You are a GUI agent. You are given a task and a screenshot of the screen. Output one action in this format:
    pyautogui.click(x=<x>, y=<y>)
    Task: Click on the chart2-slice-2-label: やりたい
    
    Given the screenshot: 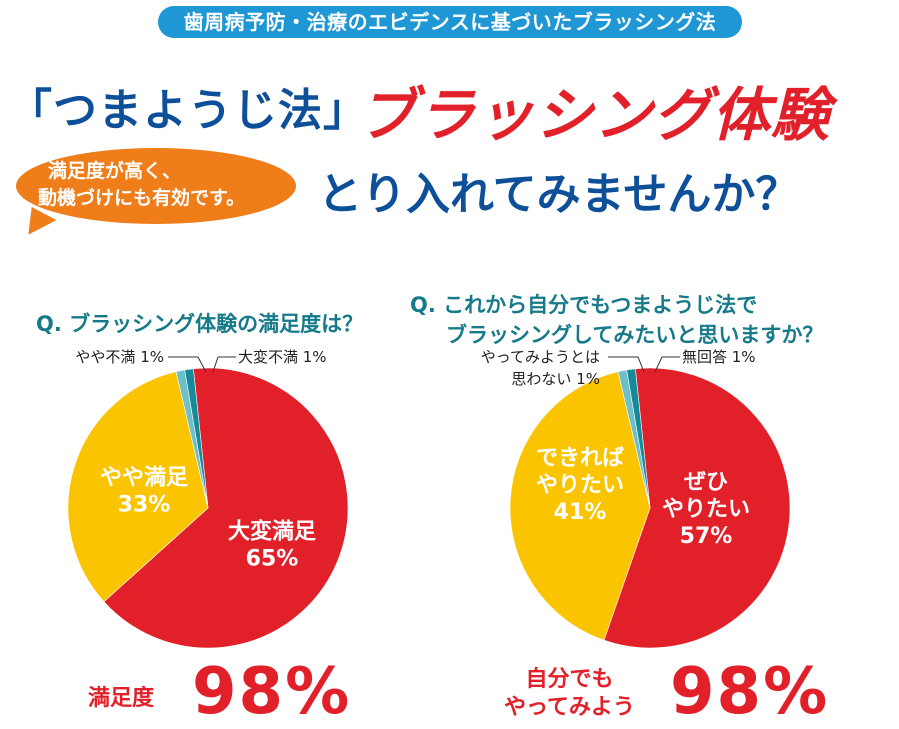 What is the action you would take?
    pyautogui.click(x=580, y=485)
    